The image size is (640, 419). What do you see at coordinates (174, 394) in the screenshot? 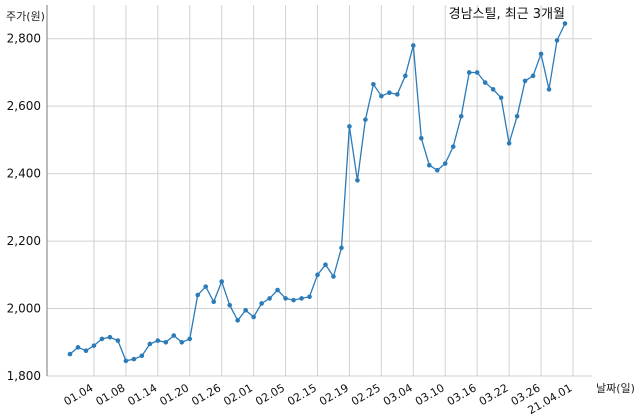
I see `x-tick-label: 01.20` at bounding box center [174, 394].